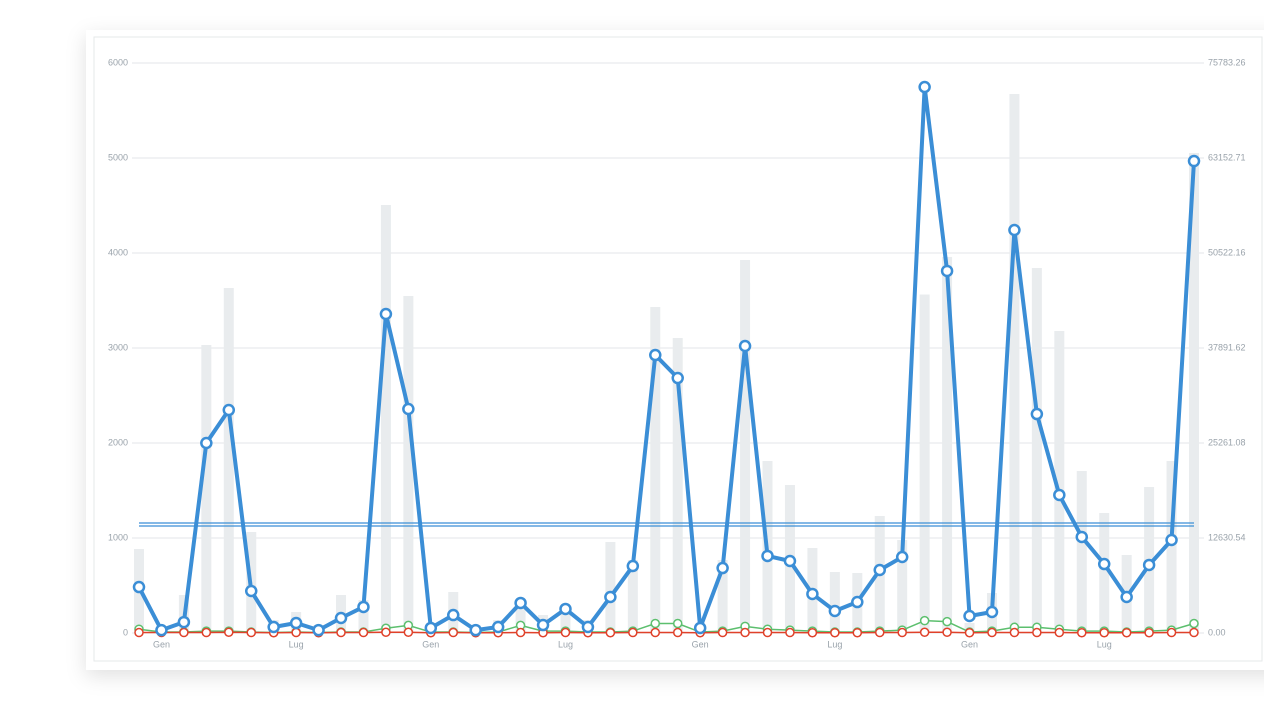 This screenshot has height=720, width=1264. Describe the element at coordinates (1227, 347) in the screenshot. I see `y2-tick-label: 37891.62` at that location.